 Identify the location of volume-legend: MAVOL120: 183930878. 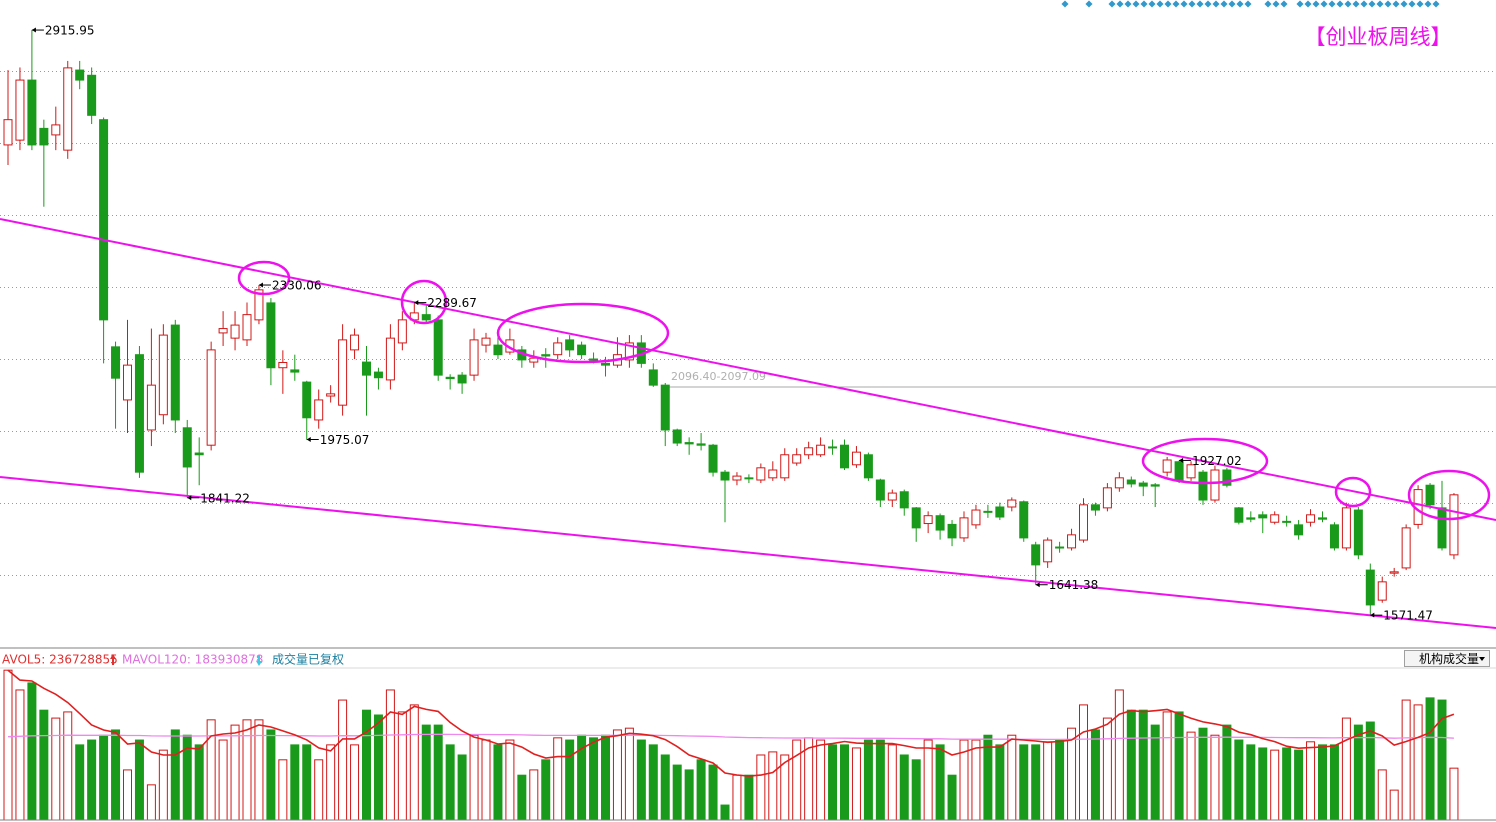
(192, 660).